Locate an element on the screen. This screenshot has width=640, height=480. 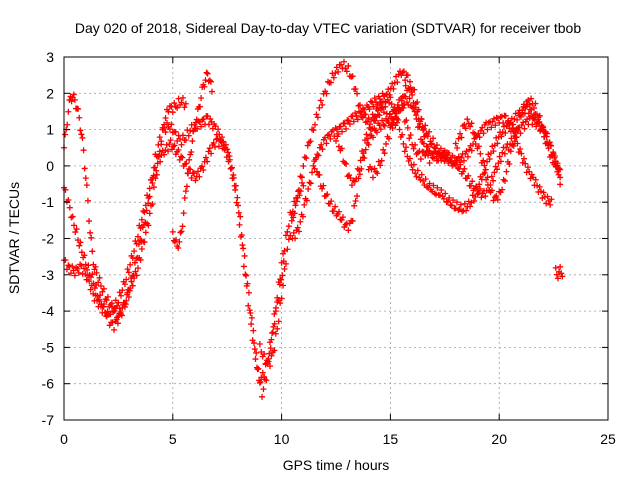
y-tick-labels: -7 -6 -5 -4 -3 -2 -1 0 1 2 3 is located at coordinates (48, 238).